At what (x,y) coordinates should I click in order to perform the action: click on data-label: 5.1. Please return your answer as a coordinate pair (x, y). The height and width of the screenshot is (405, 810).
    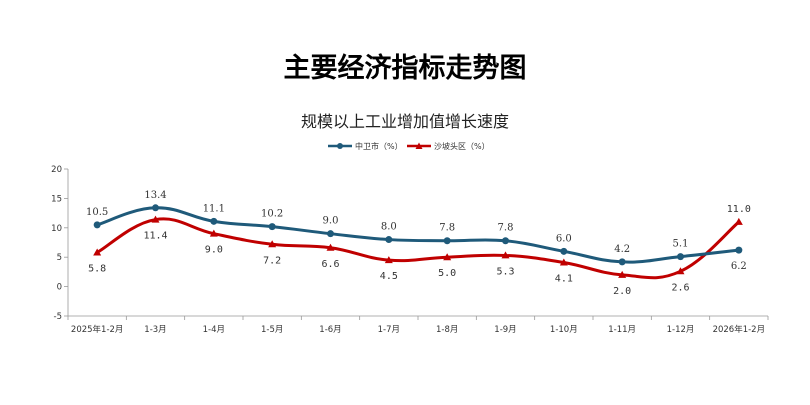
    Looking at the image, I should click on (681, 244).